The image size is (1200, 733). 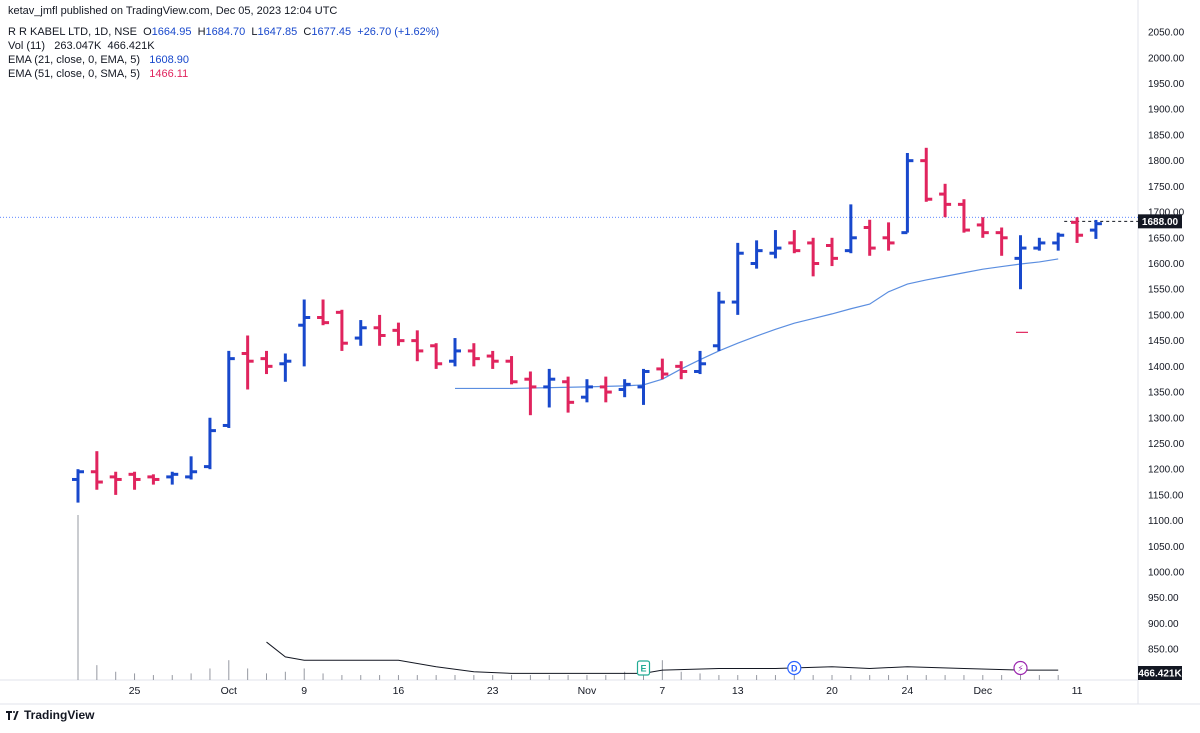 What do you see at coordinates (254, 32) in the screenshot?
I see `low-label: L` at bounding box center [254, 32].